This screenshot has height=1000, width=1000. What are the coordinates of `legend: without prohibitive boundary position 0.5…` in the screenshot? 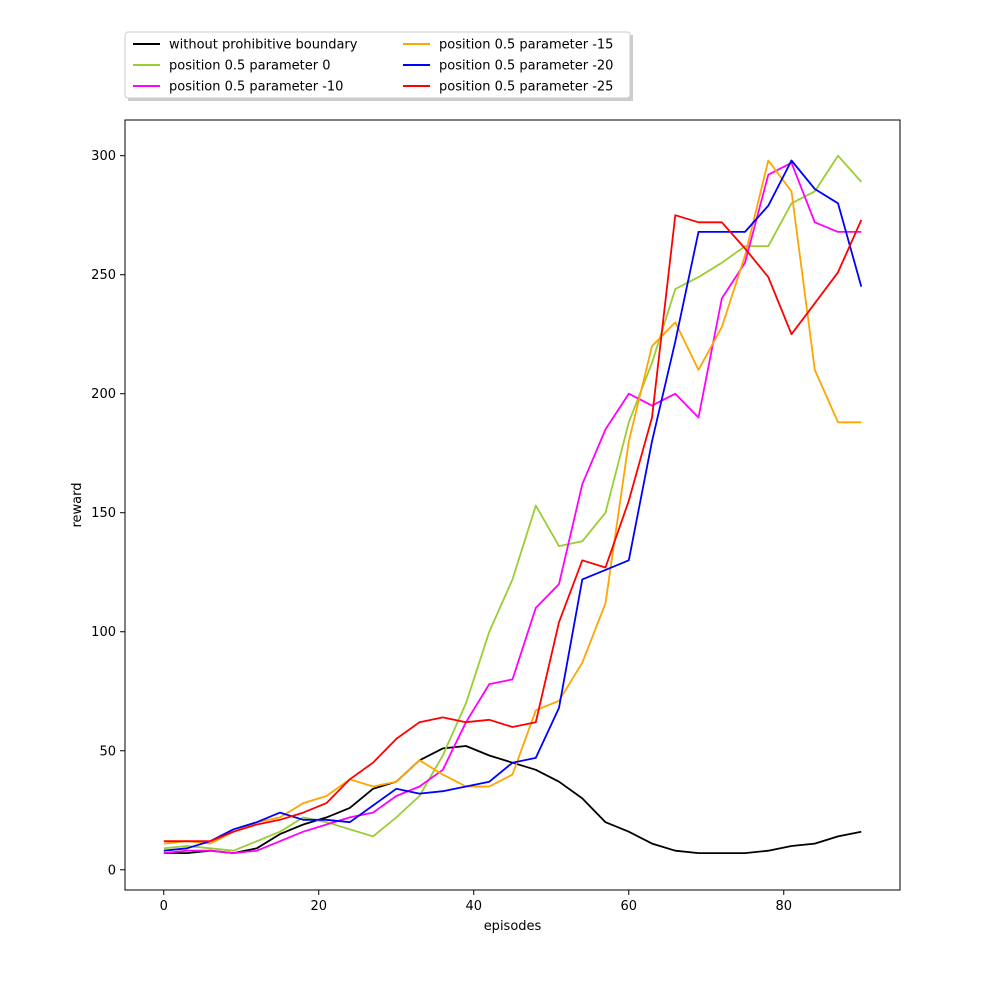 It's located at (378, 66).